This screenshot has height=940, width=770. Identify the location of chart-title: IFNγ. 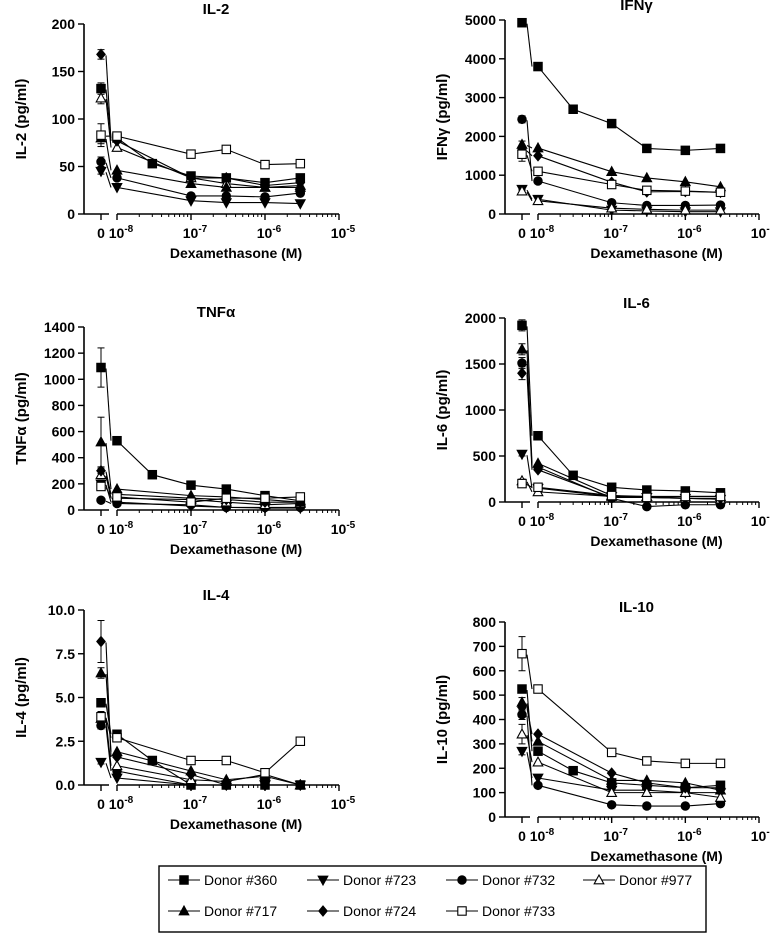
(636, 7).